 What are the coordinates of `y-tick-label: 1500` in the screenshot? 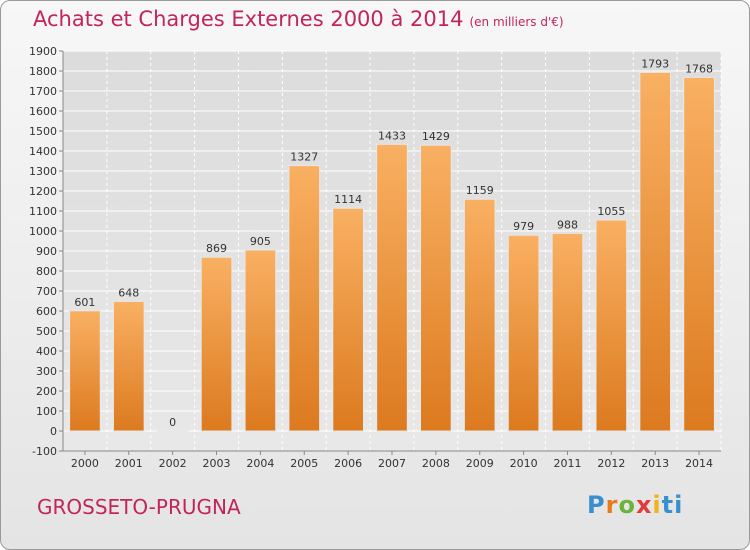 It's located at (43, 131).